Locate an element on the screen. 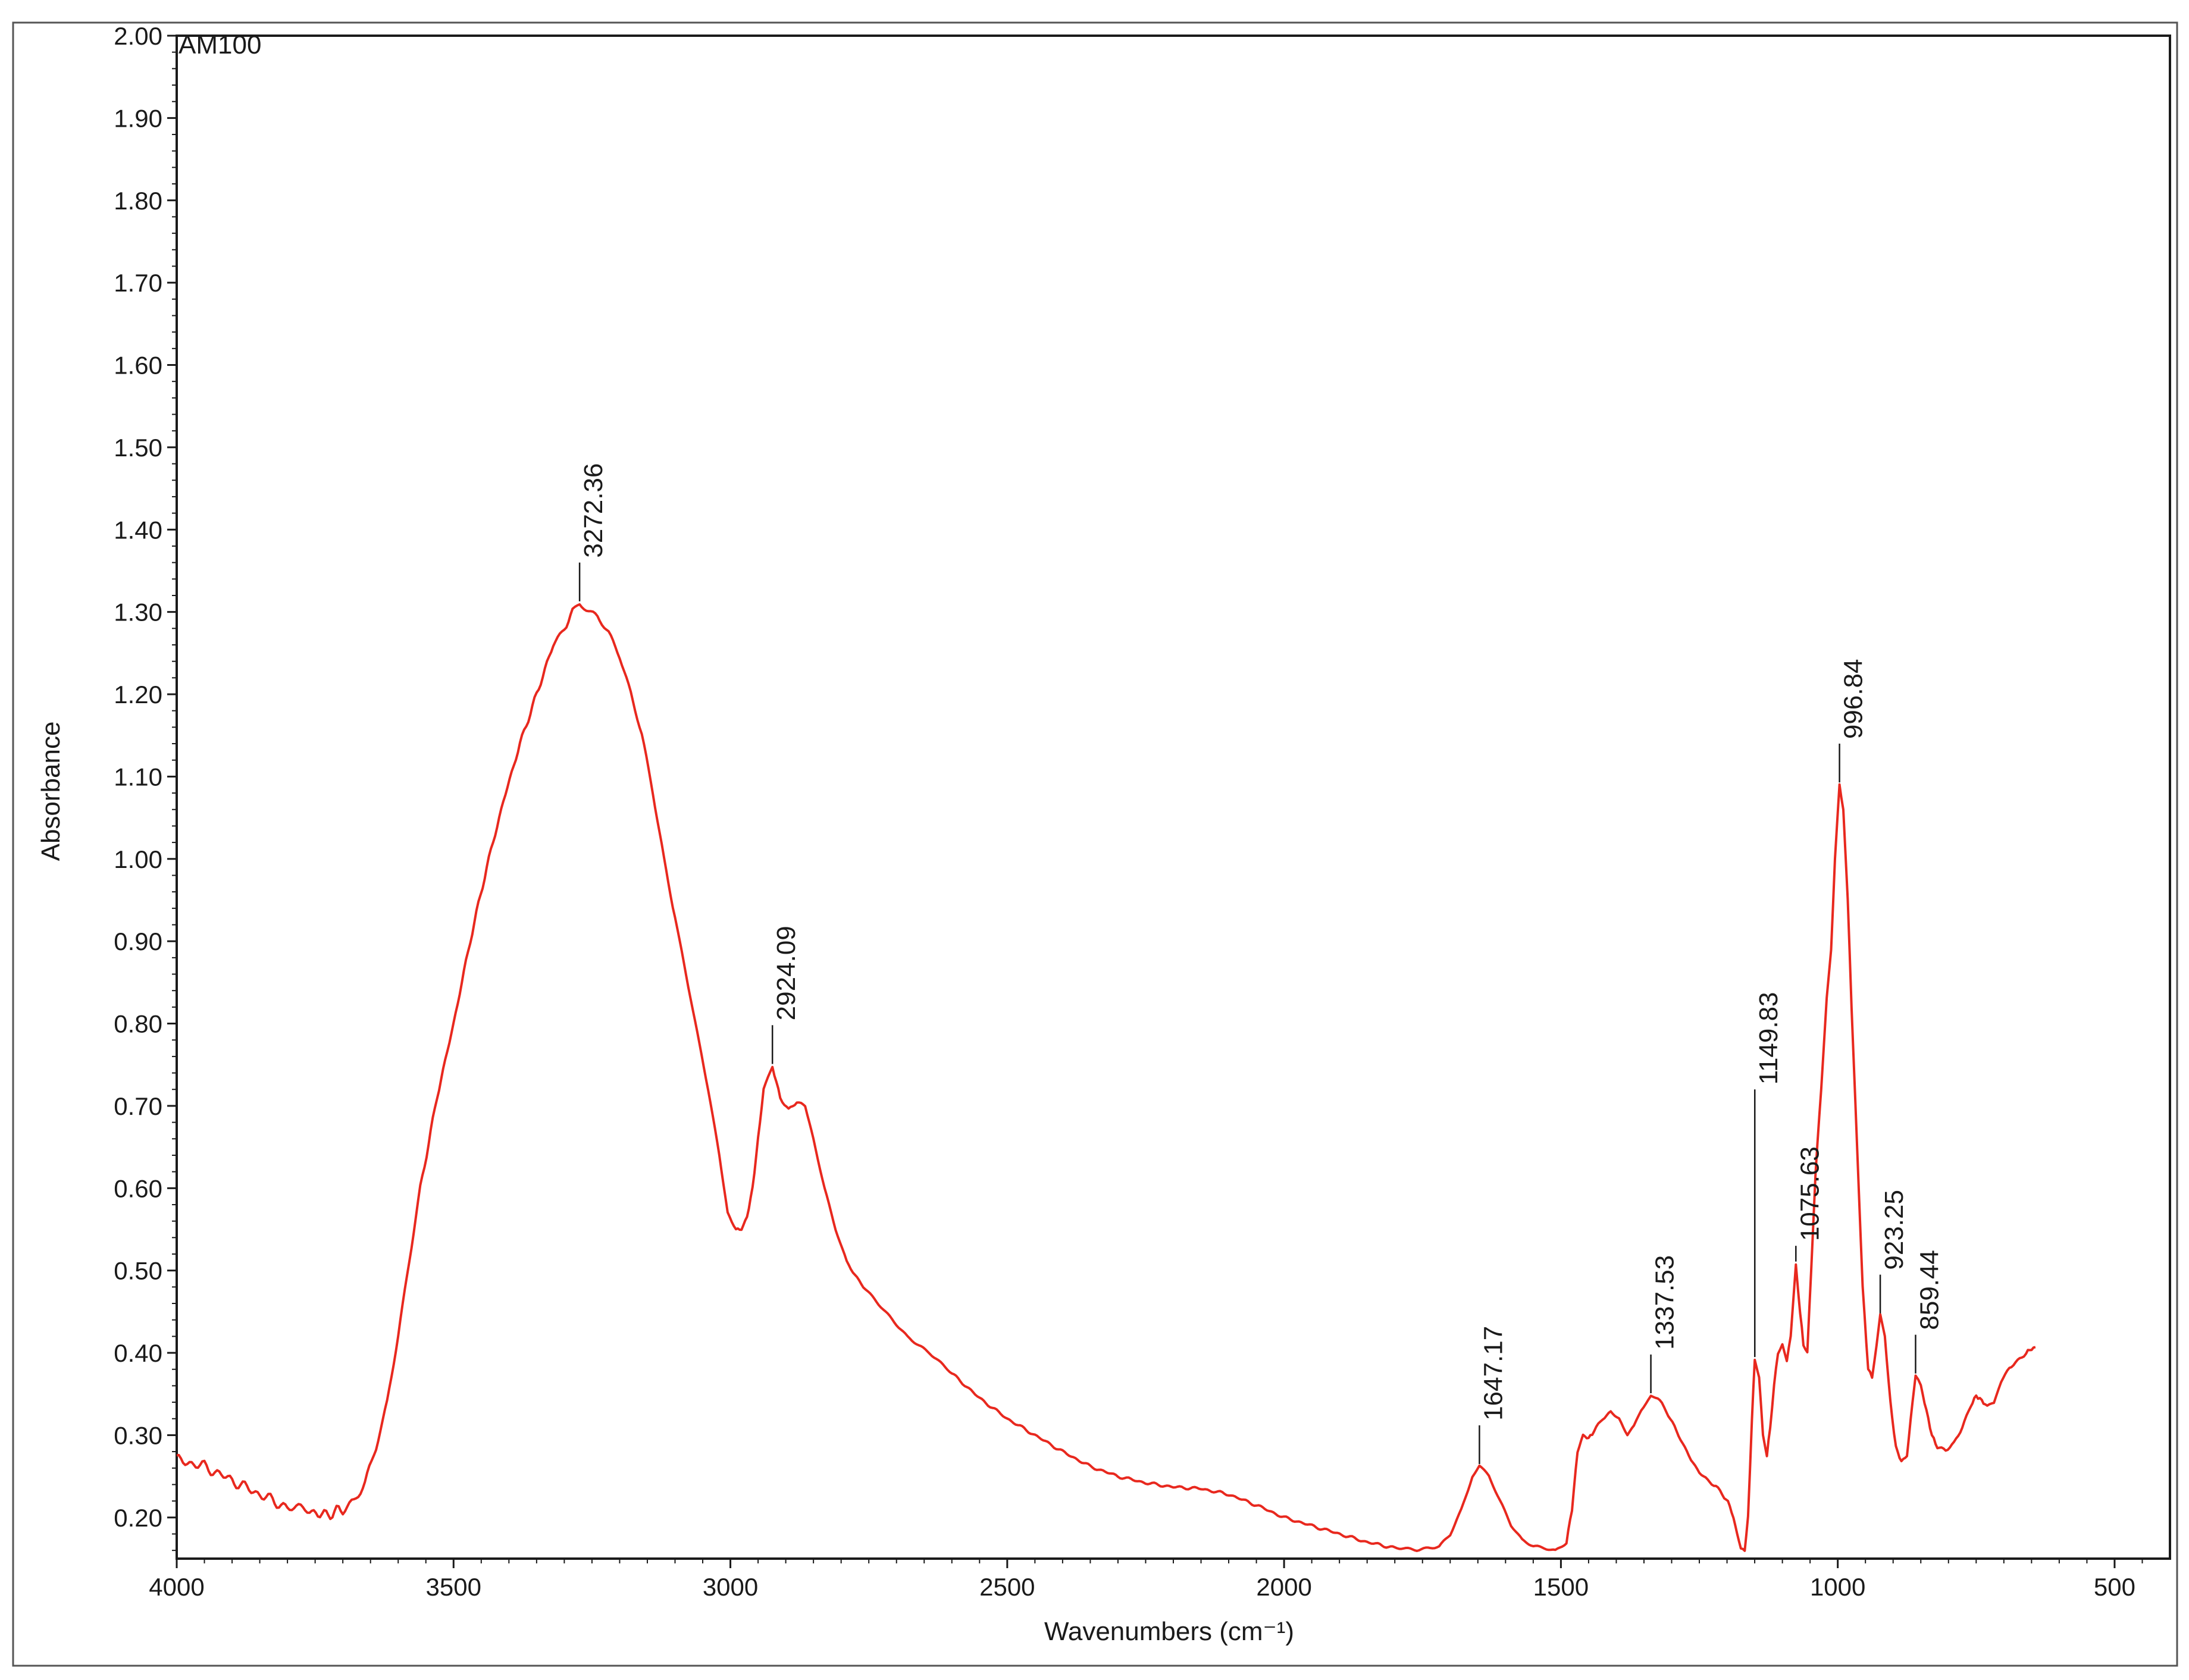 This screenshot has height=1680, width=2189. y-tick-label: 1.00 is located at coordinates (138, 859).